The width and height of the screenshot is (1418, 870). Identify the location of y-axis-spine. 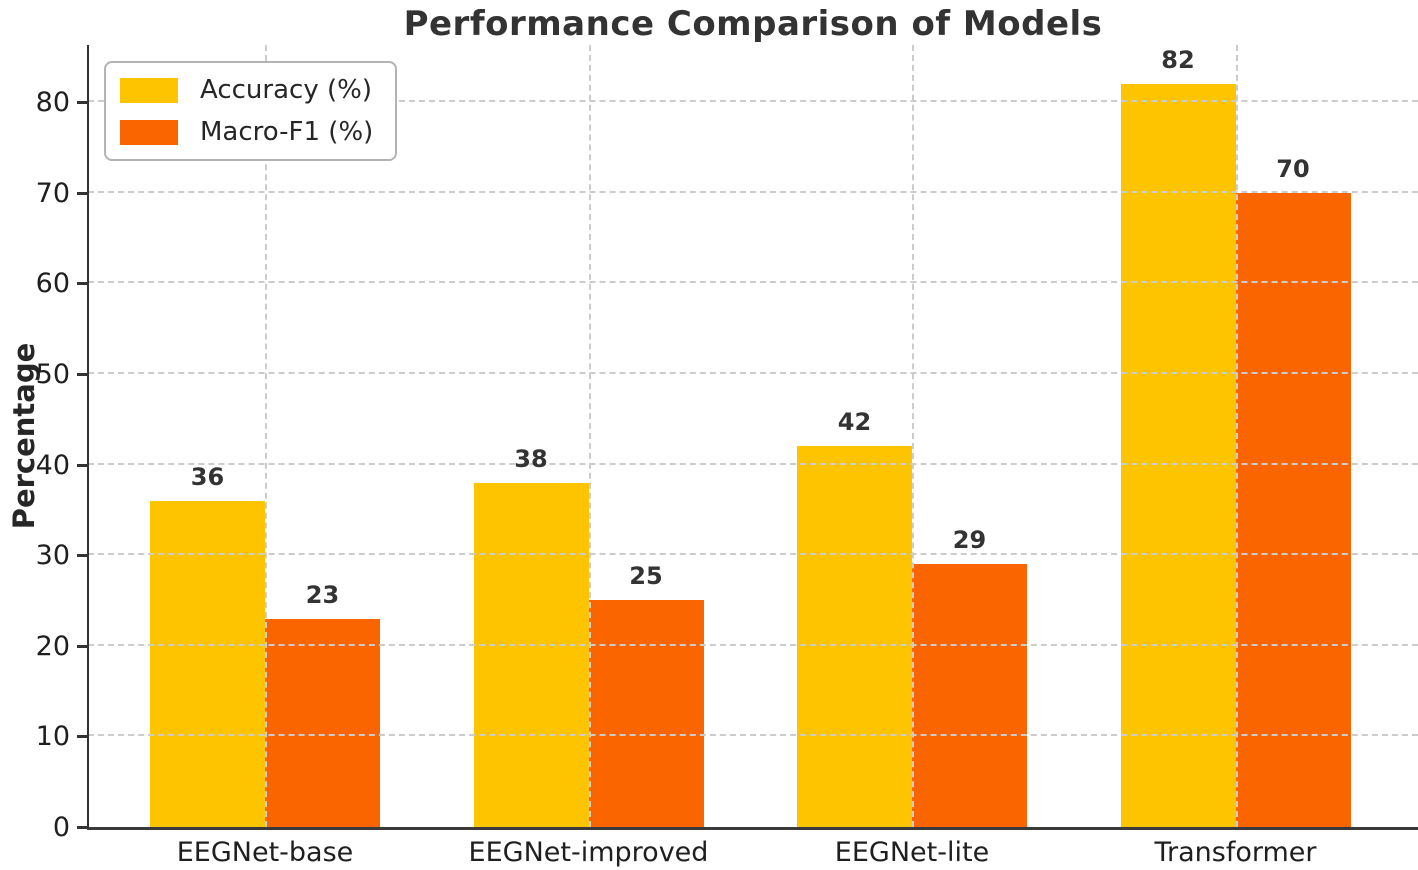
(88, 437).